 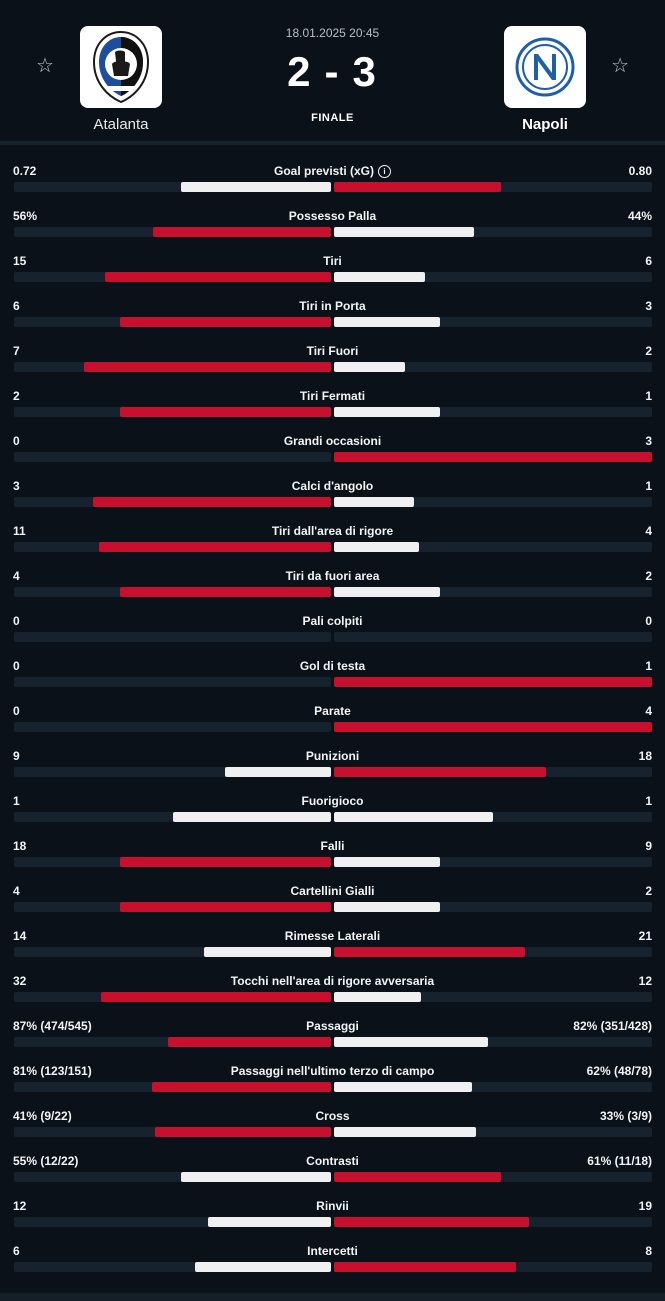 I want to click on away-stat-value: 9, so click(x=648, y=846).